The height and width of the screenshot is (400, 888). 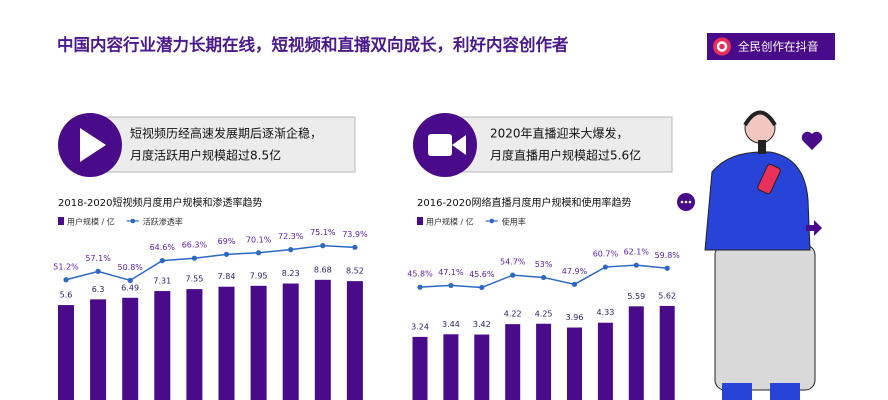 I want to click on bar-label: 3.24, so click(x=420, y=326).